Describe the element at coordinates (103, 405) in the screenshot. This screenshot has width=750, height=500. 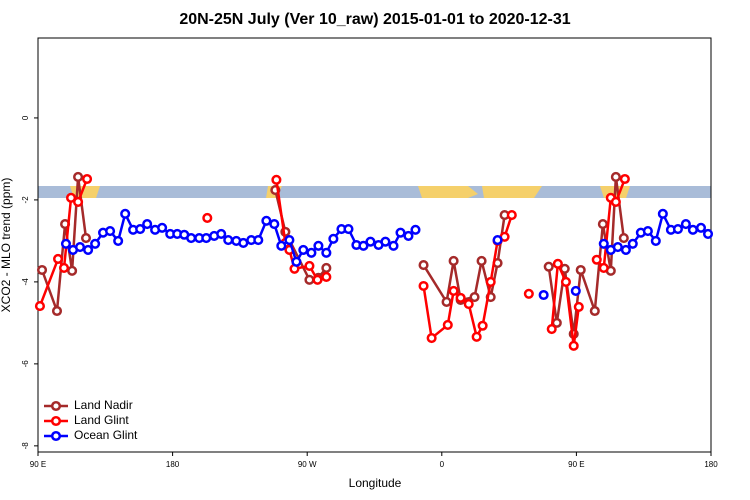
I see `legend-label: Land Nadir` at that location.